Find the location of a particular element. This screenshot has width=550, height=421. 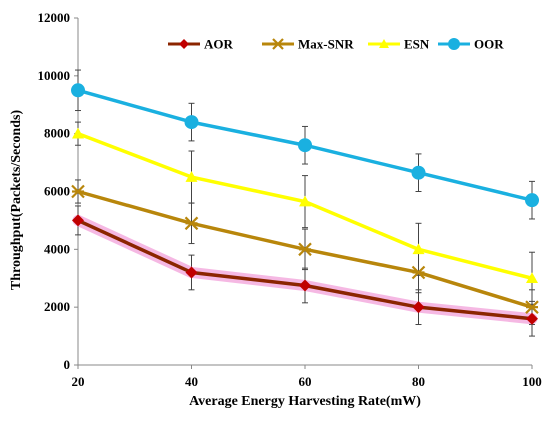

legend-item-esn: ESN is located at coordinates (399, 44).